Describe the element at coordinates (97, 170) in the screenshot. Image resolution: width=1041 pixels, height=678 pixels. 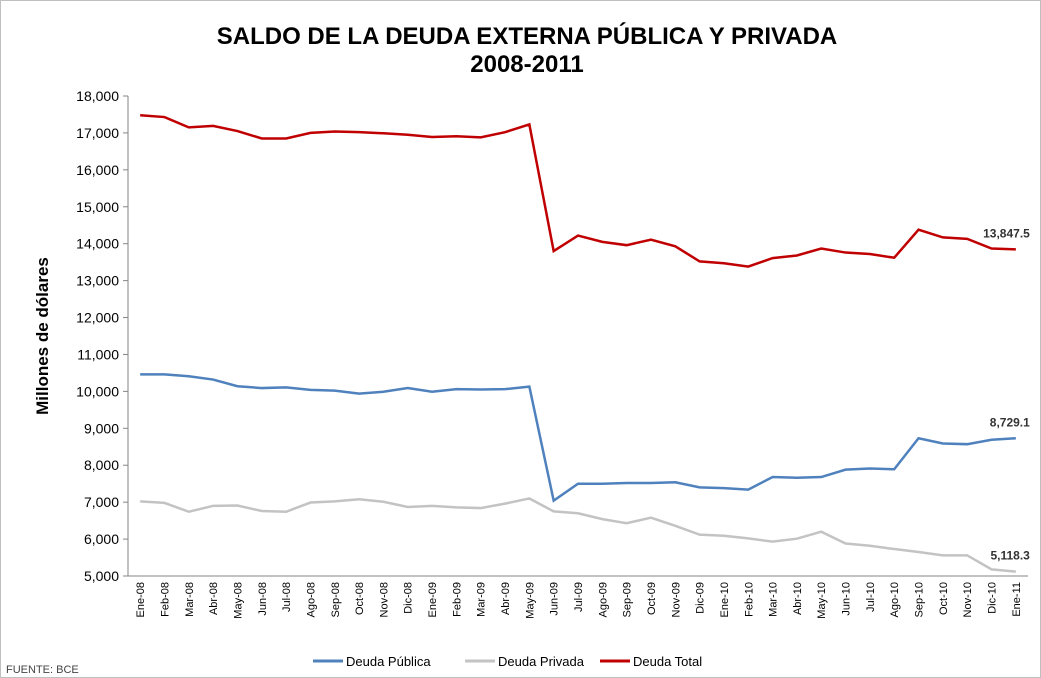
I see `y-tick-label: 16,000` at that location.